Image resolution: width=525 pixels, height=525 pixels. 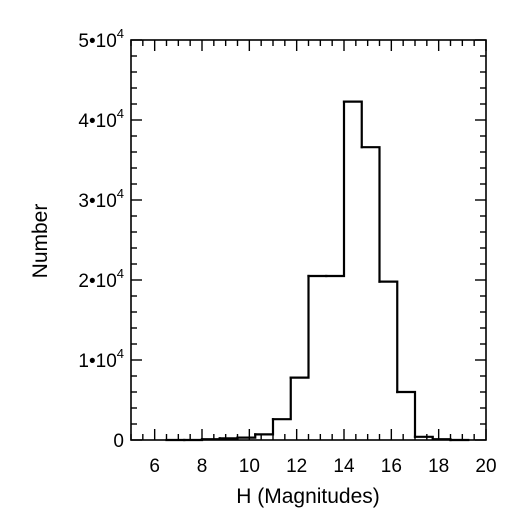 What do you see at coordinates (97, 41) in the screenshot?
I see `y-tick-mantissa: 5•10` at bounding box center [97, 41].